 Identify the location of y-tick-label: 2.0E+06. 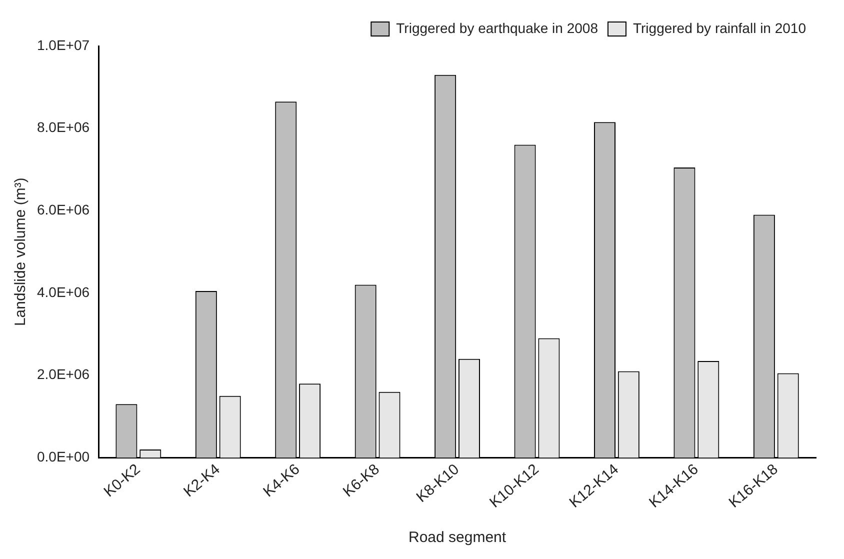
(63, 374).